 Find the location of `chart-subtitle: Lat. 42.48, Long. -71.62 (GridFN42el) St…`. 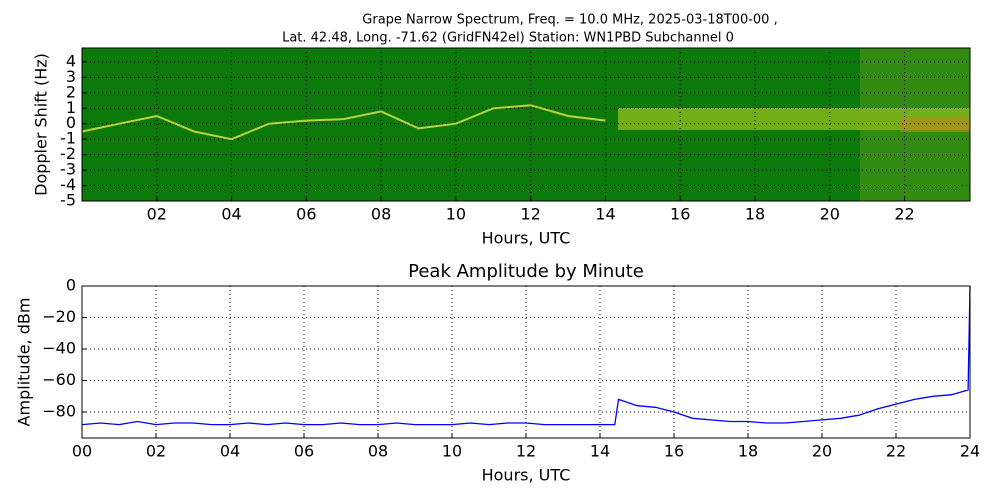

chart-subtitle: Lat. 42.48, Long. -71.62 (GridFN42el) St… is located at coordinates (508, 38).